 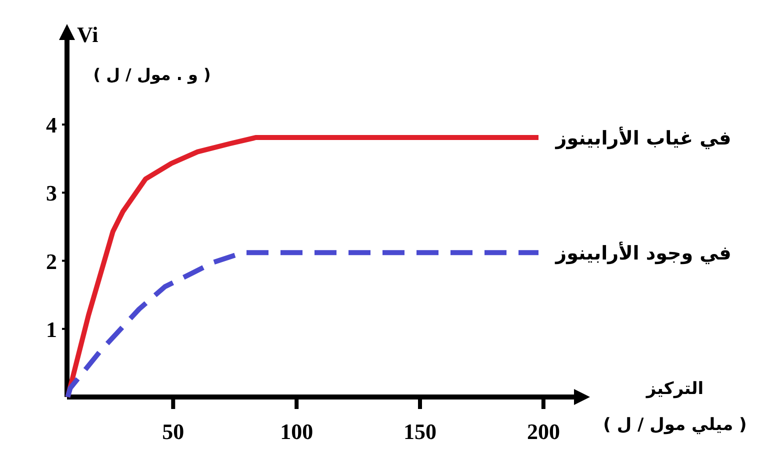 I want to click on y-tick-label: 3, so click(x=51, y=193).